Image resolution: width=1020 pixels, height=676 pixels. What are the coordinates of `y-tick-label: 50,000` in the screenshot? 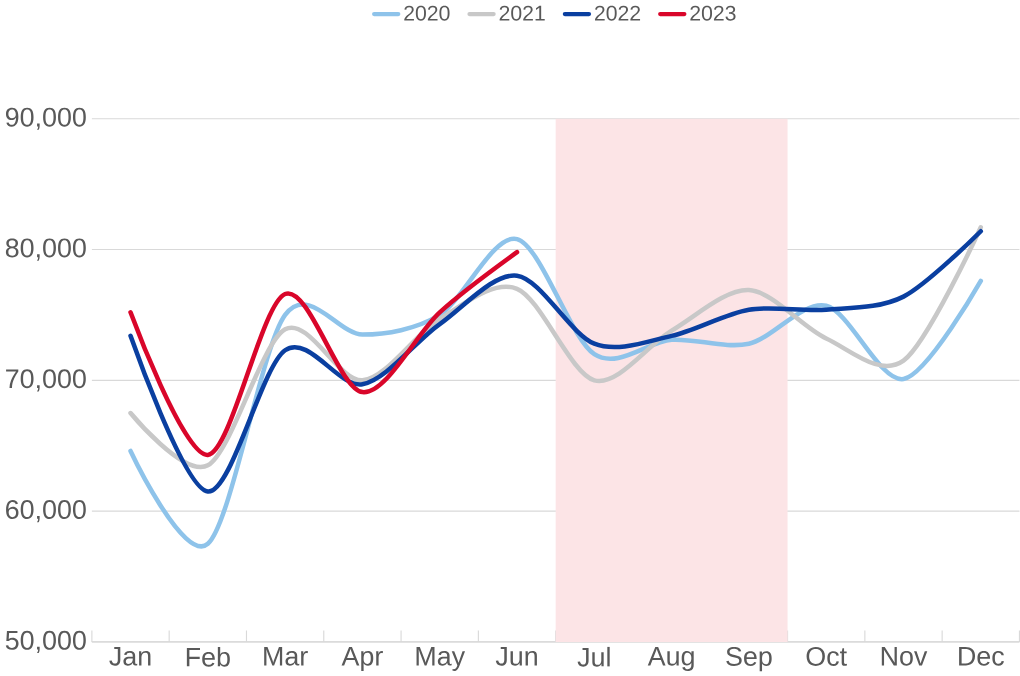 It's located at (45, 642).